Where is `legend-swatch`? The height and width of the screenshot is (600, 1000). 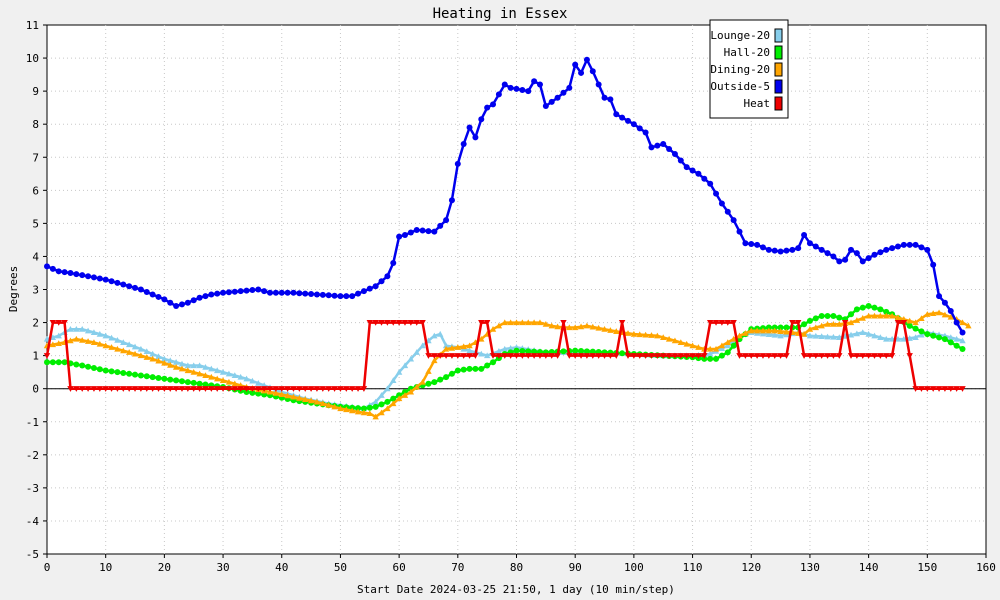 legend-swatch is located at coordinates (778, 86).